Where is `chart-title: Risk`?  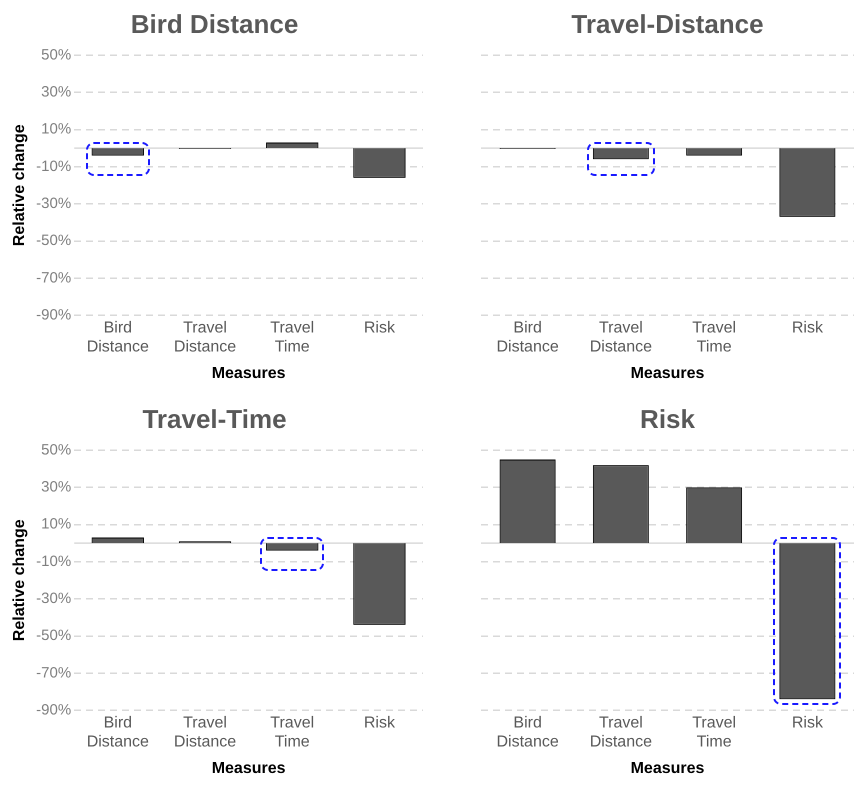
chart-title: Risk is located at coordinates (668, 419).